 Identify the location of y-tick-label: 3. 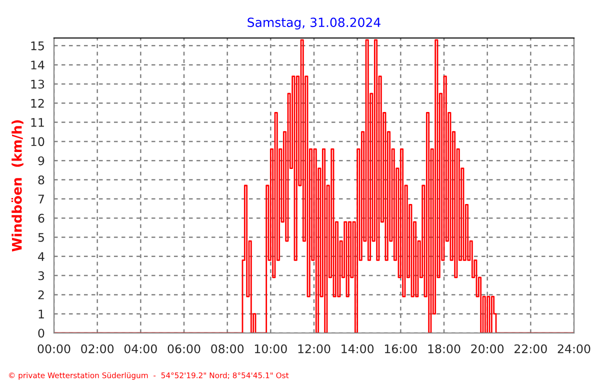
(41, 275).